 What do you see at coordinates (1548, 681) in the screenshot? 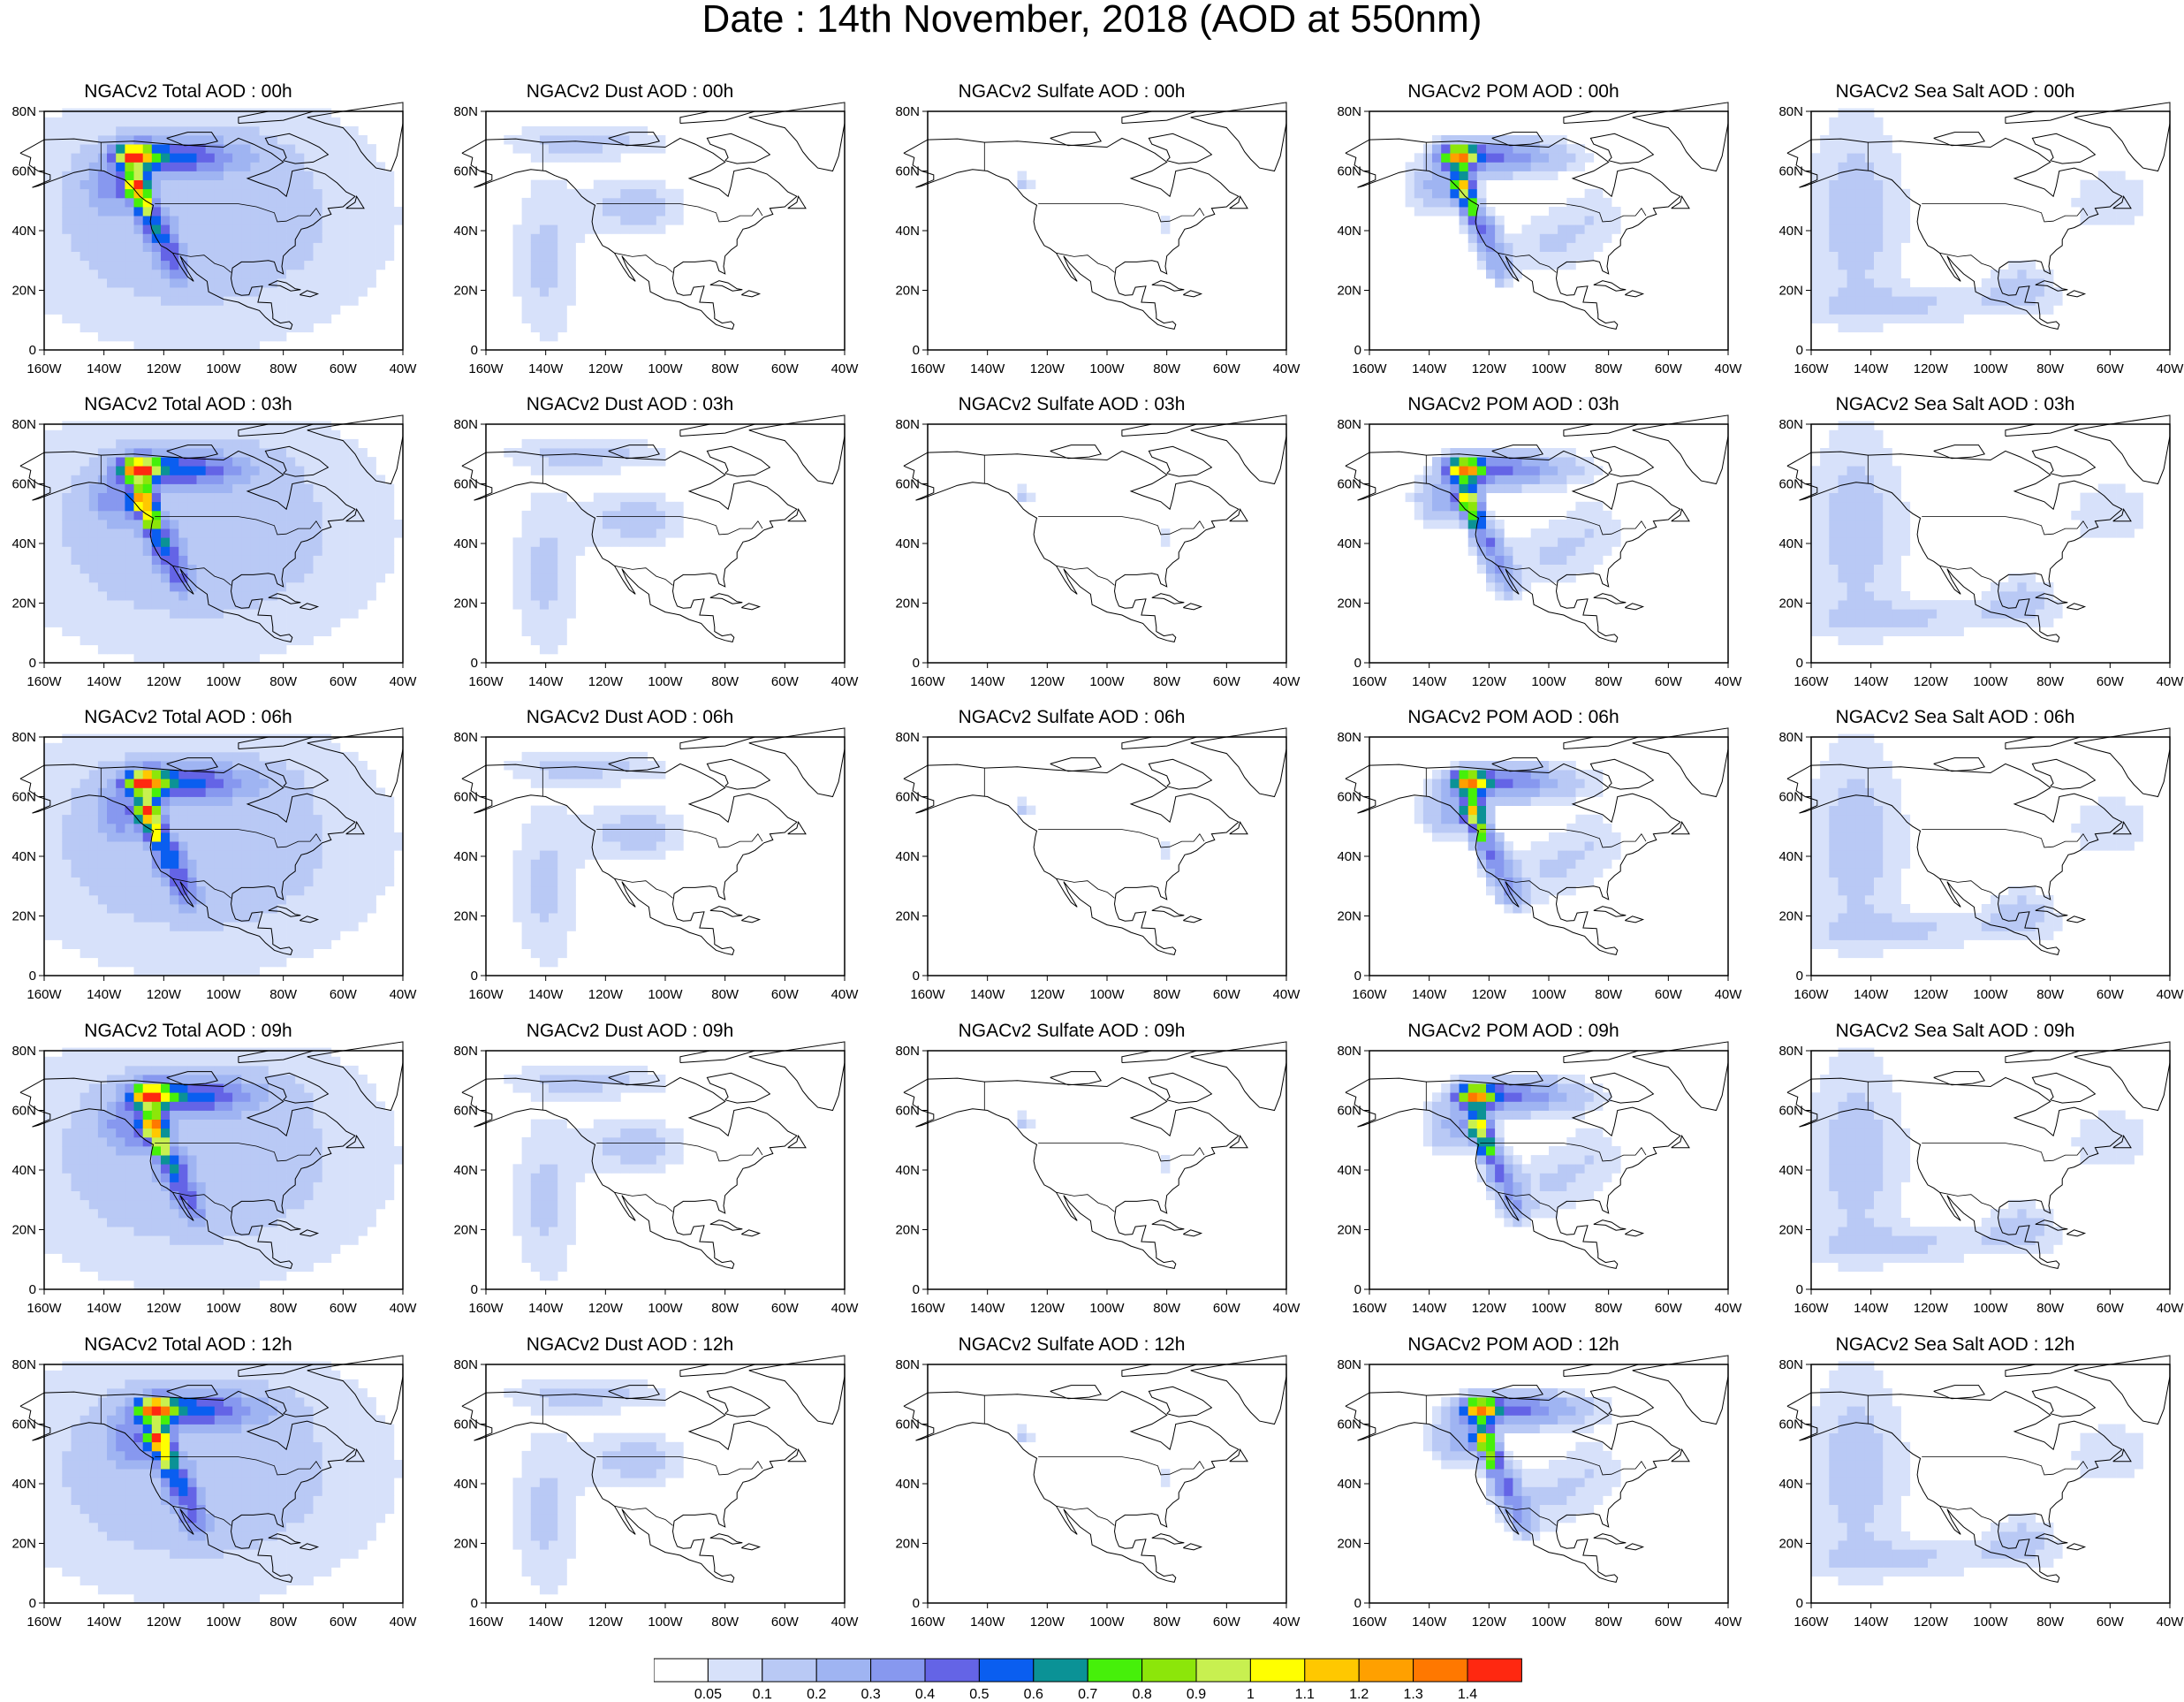
I see `lon-tick-label: 100W` at bounding box center [1548, 681].